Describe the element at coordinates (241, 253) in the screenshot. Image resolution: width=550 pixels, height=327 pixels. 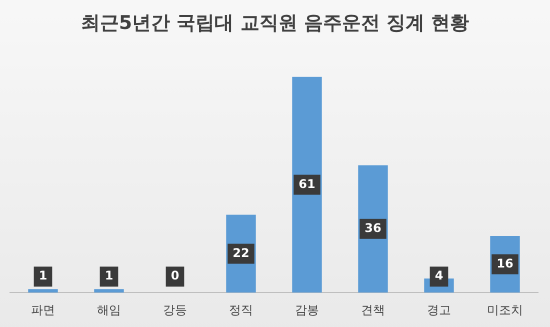
I see `data-label: 22` at that location.